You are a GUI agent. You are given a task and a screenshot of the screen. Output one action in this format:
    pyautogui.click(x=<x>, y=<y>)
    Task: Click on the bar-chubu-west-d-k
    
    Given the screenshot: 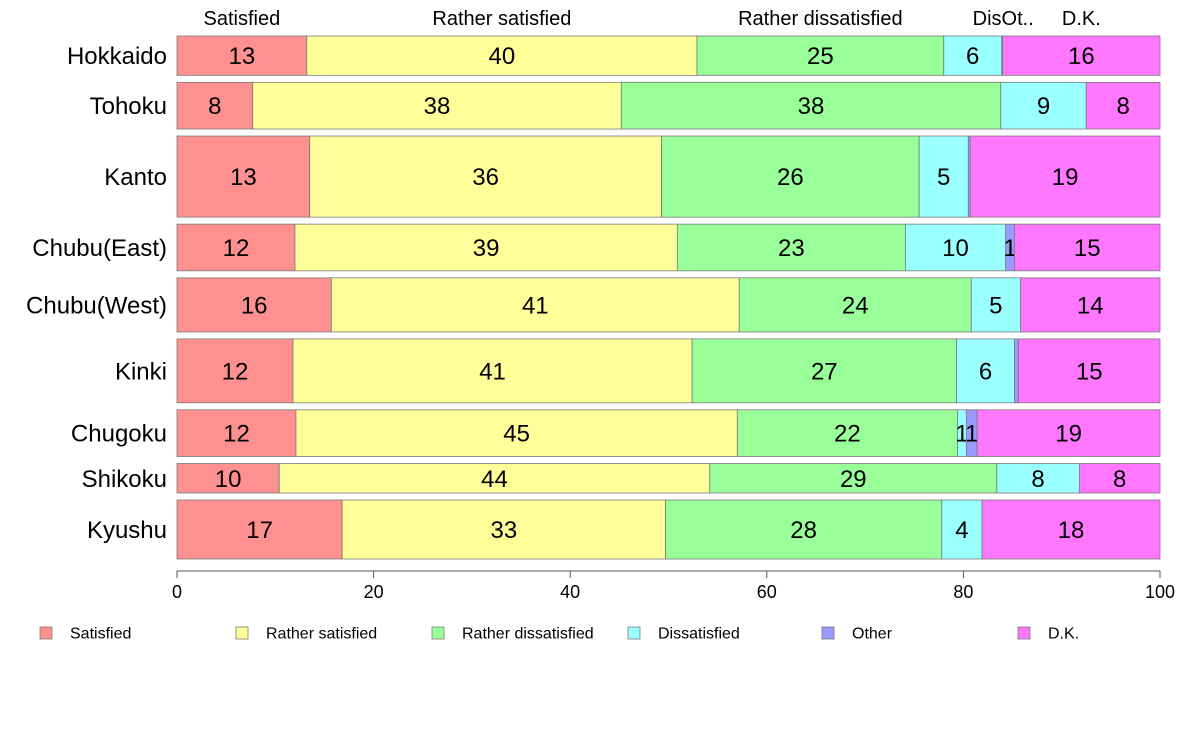 What is the action you would take?
    pyautogui.click(x=1090, y=305)
    